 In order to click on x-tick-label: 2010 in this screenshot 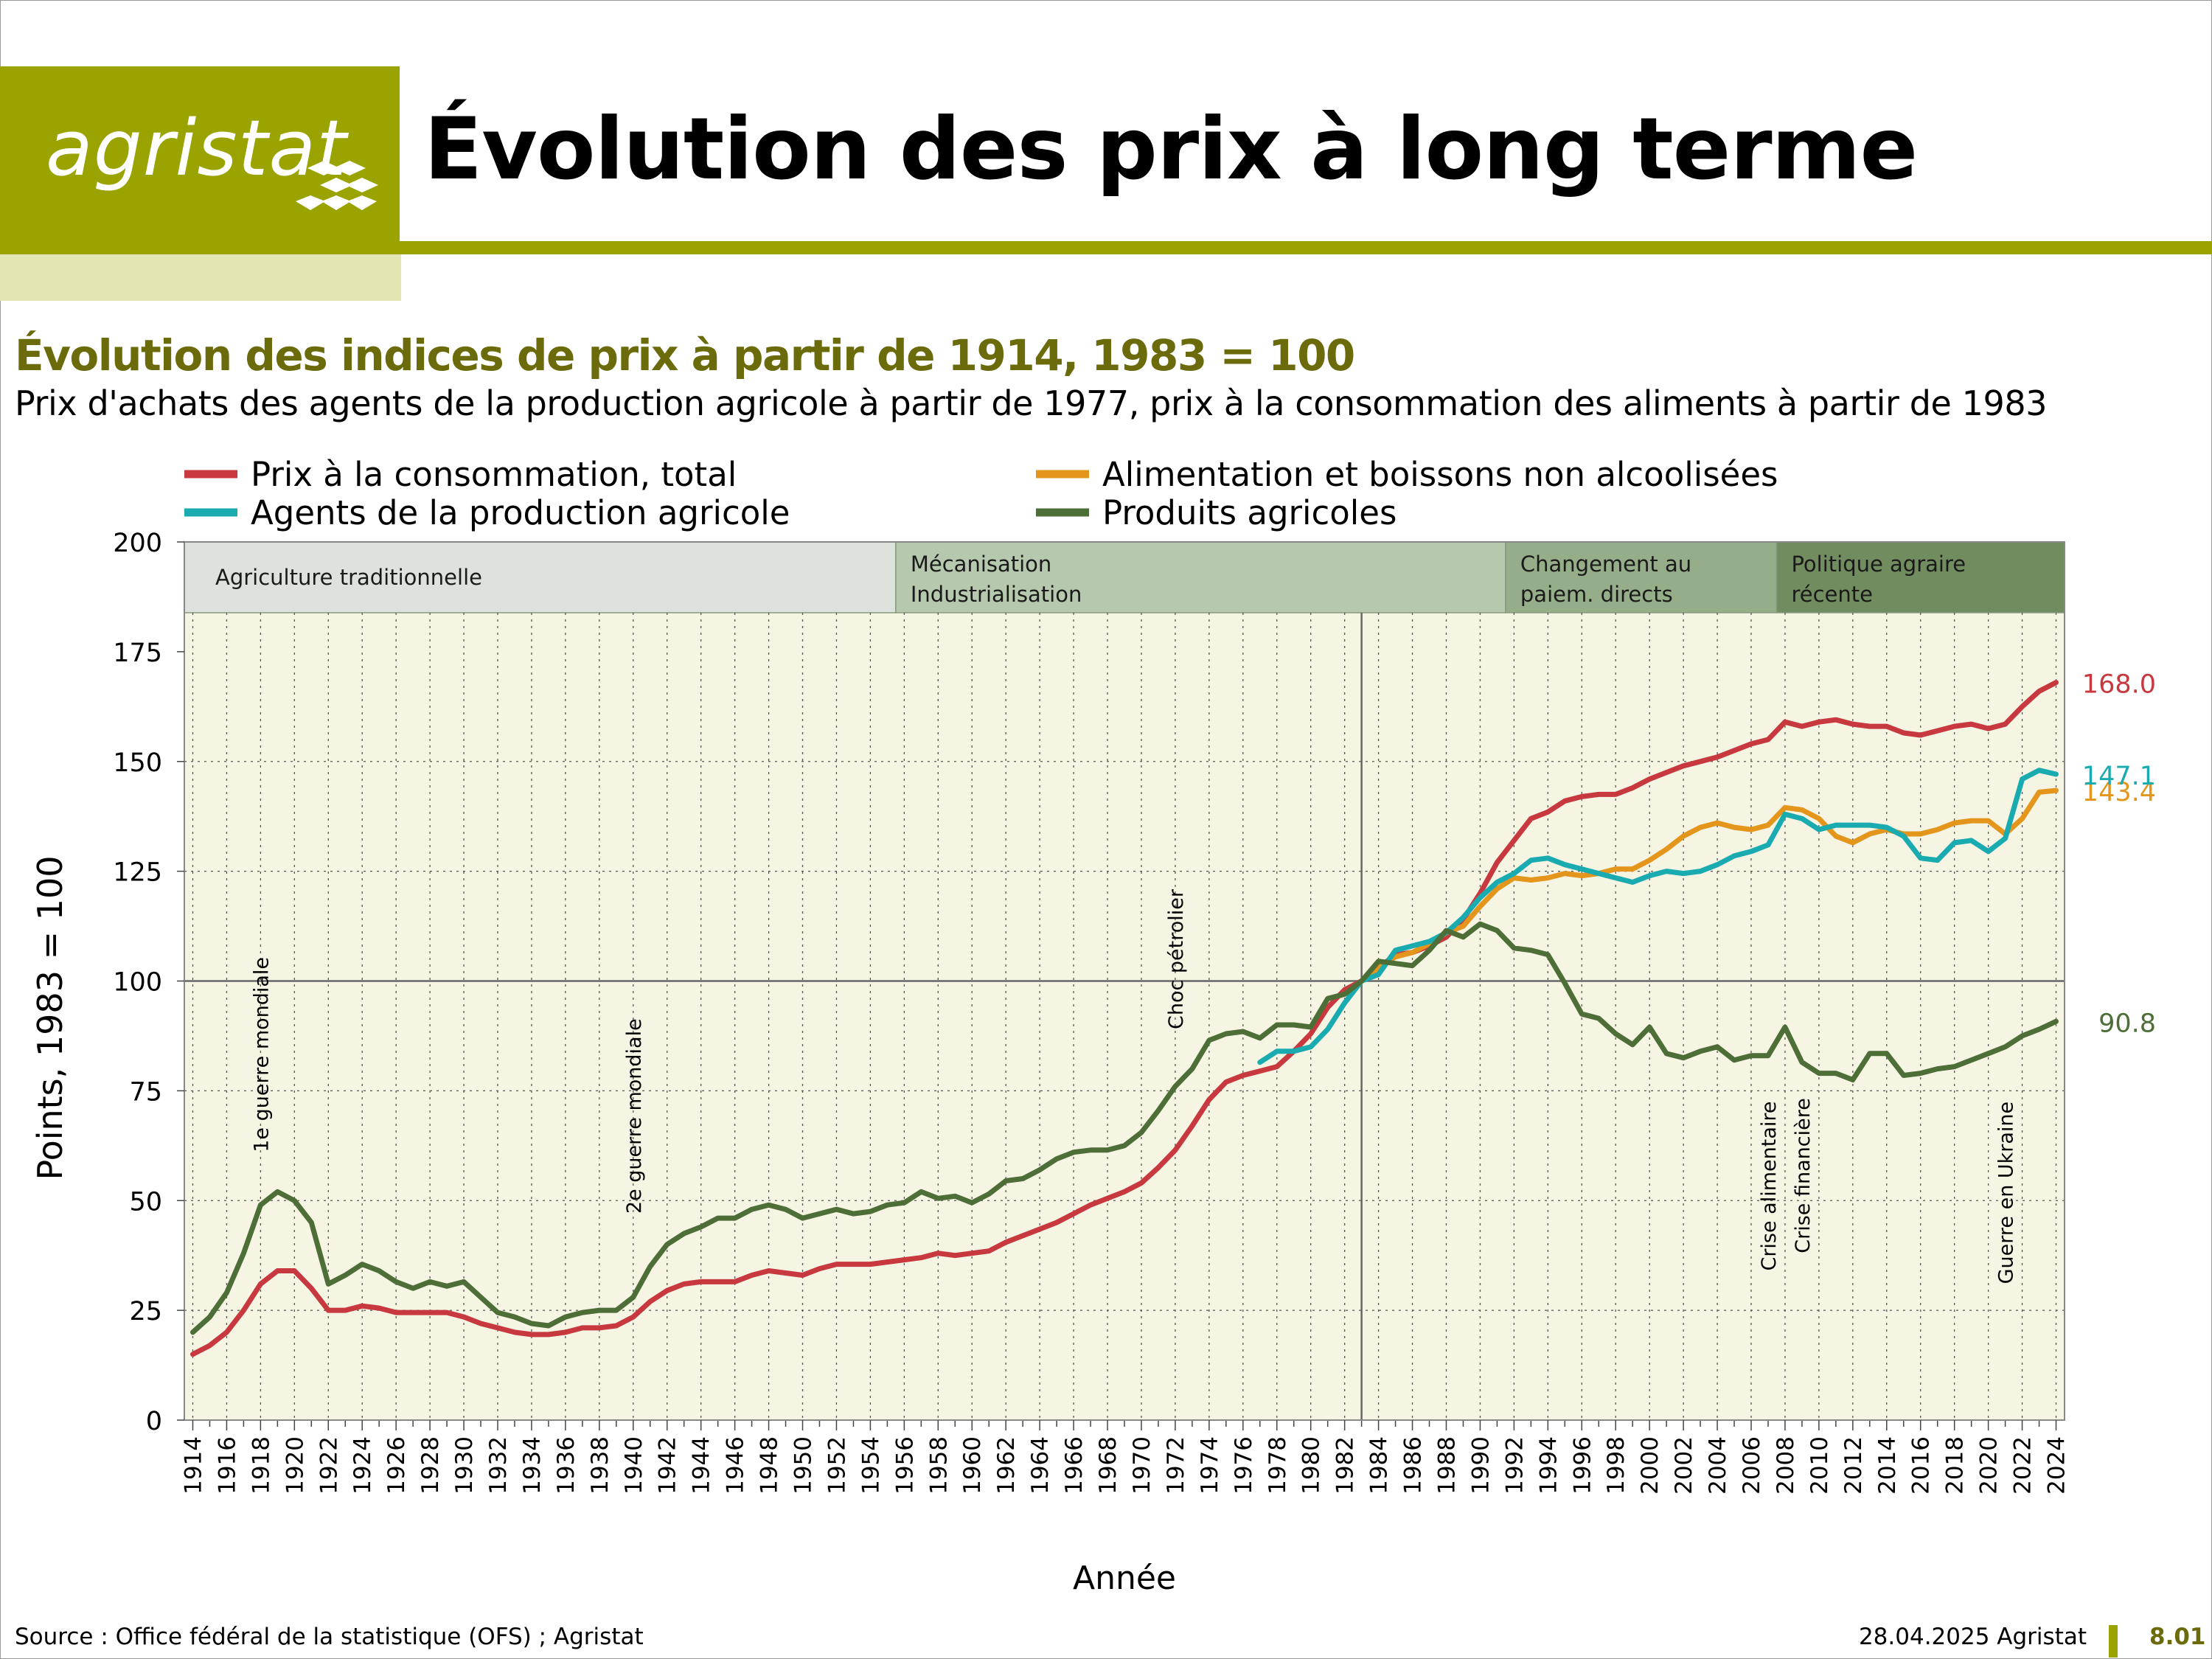, I will do `click(1819, 1465)`.